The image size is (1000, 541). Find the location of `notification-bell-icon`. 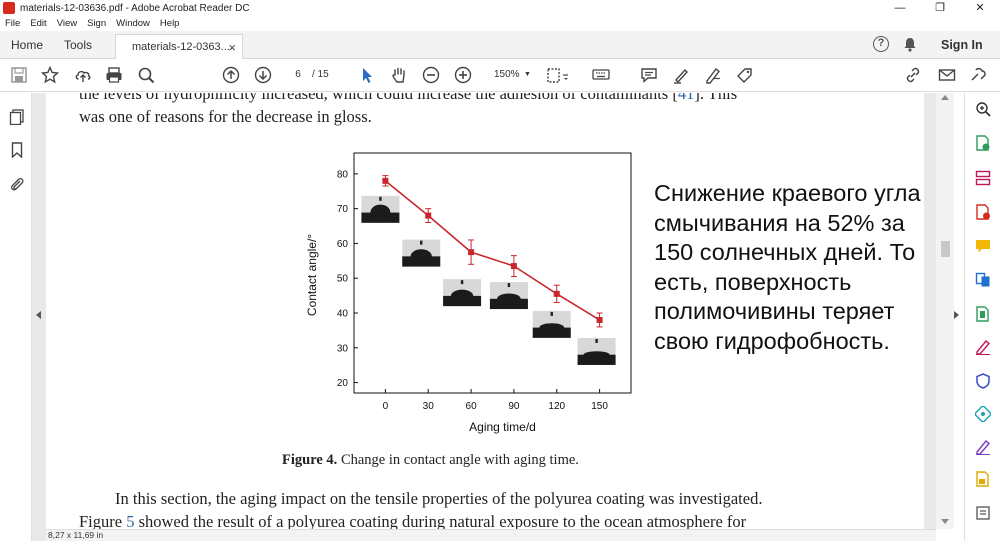

notification-bell-icon is located at coordinates (910, 44).